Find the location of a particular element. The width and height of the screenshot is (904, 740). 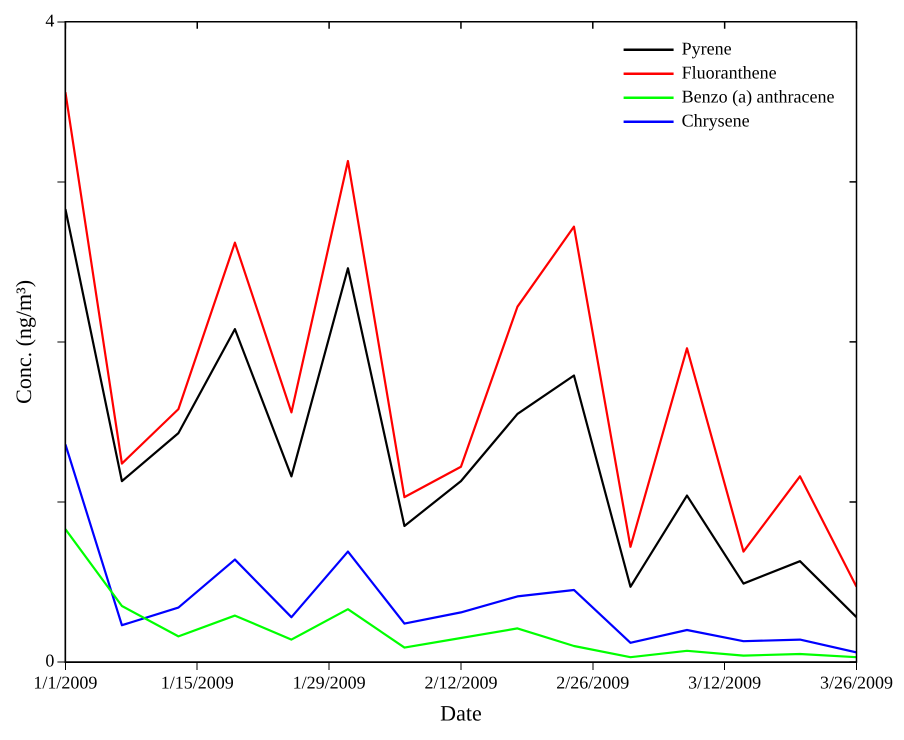

y-axis-title: Conc. (ng/m³) is located at coordinates (23, 342).